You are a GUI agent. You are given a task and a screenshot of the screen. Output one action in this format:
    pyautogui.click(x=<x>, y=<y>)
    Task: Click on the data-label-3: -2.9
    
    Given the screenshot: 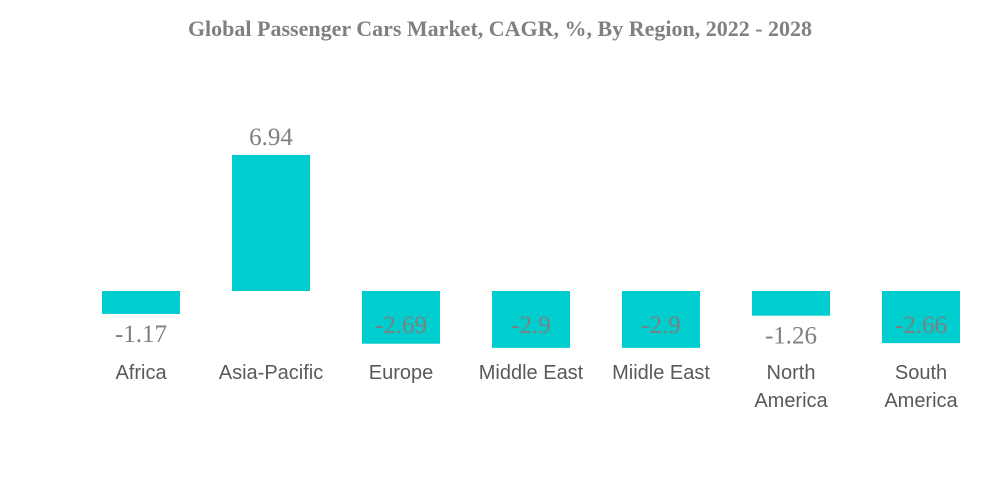 What is the action you would take?
    pyautogui.click(x=531, y=325)
    